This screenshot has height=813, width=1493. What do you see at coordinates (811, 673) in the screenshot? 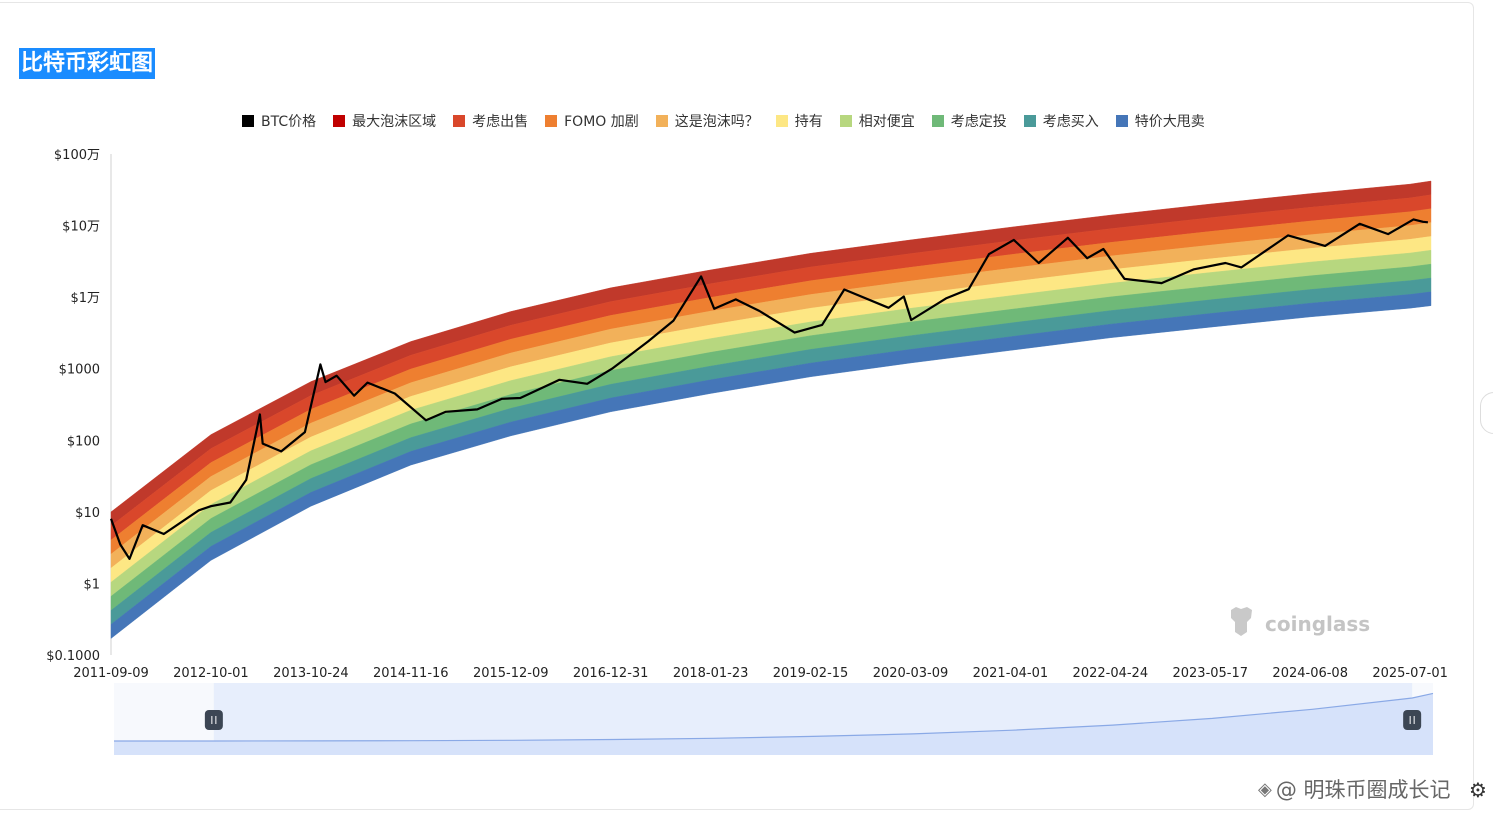
I see `x-tick-label: 2019-02-15` at bounding box center [811, 673].